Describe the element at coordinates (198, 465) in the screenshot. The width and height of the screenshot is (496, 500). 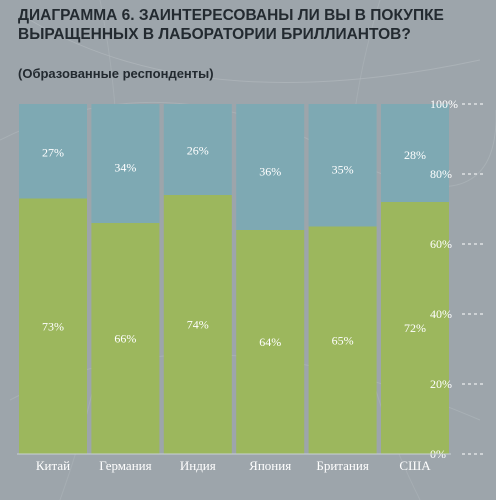
I see `category-label: Индия` at that location.